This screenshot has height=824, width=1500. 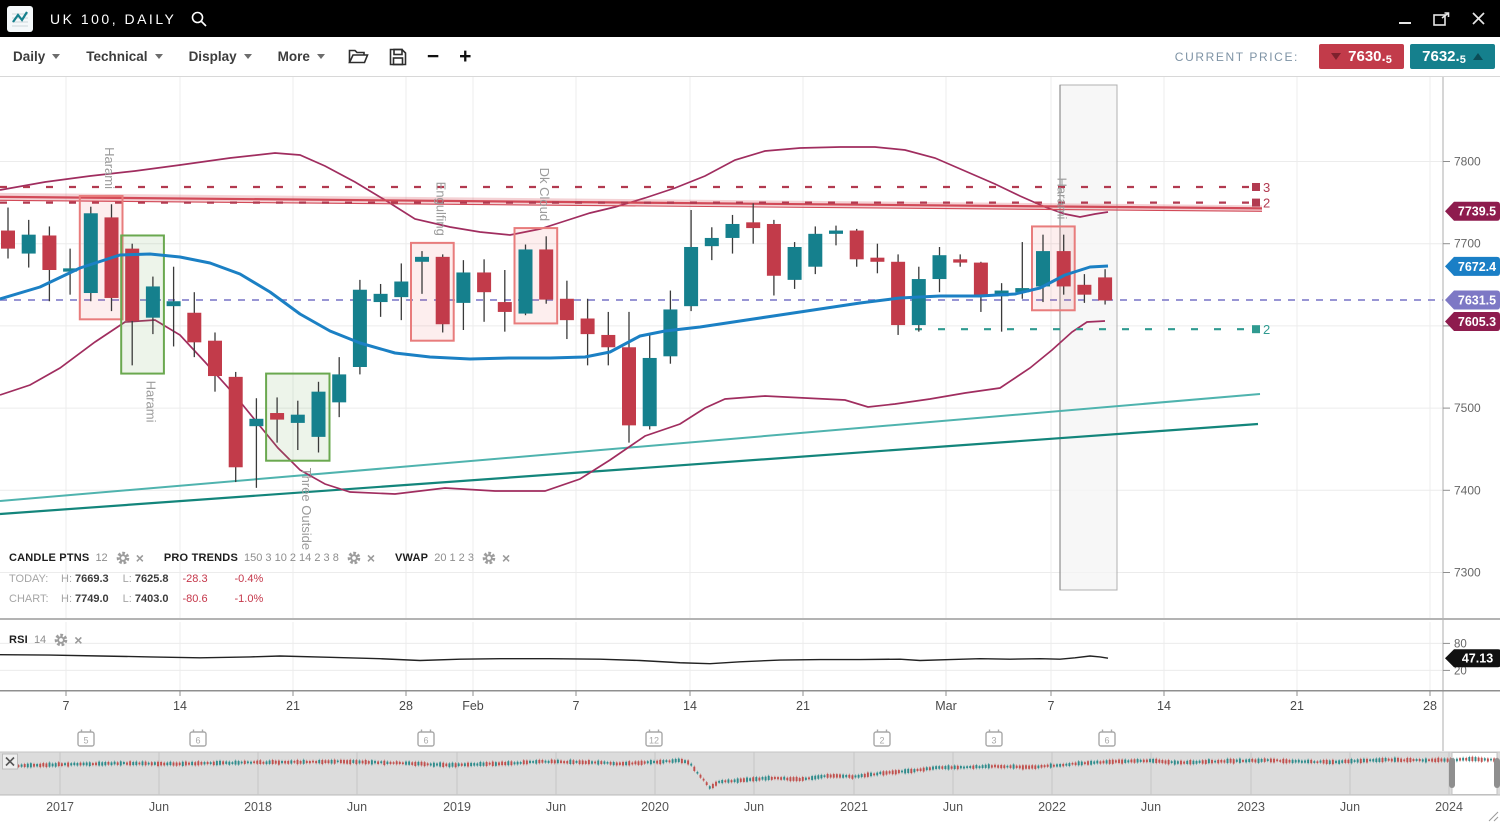 I want to click on indicator-candle-ptns-label: CANDLE PTNS, so click(x=49, y=558).